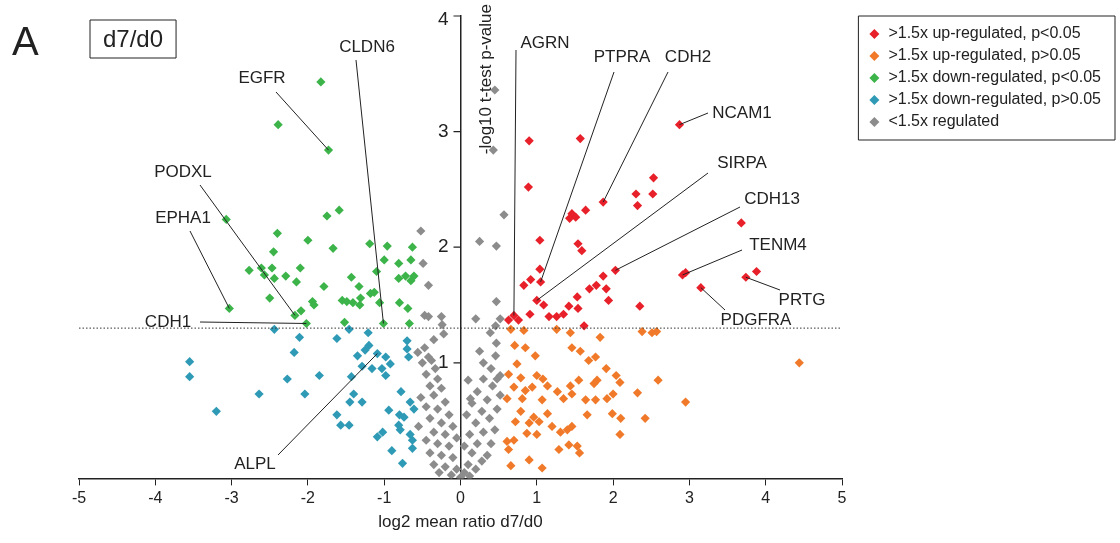  Describe the element at coordinates (461, 498) in the screenshot. I see `x-tick-label: 0` at that location.